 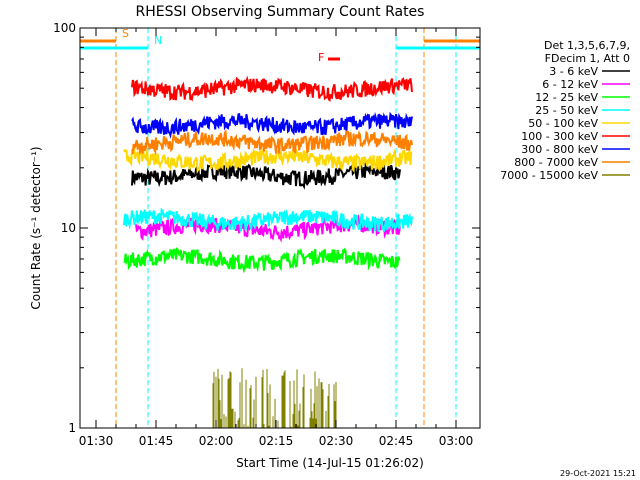 I want to click on x-tick-label: 02:30, so click(x=336, y=441).